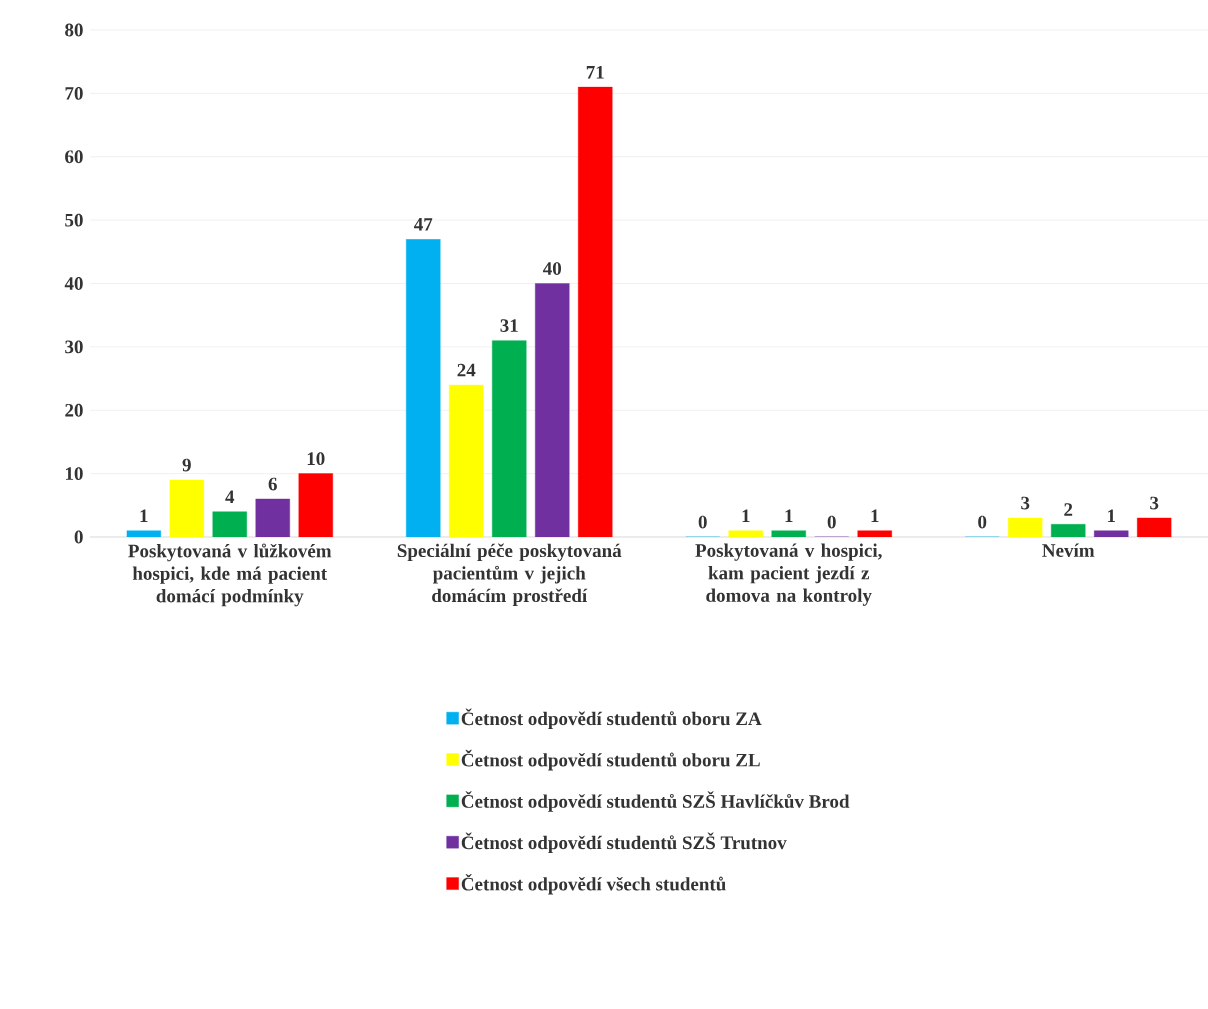 This screenshot has width=1208, height=1009. I want to click on y-tick-label: 80, so click(74, 30).